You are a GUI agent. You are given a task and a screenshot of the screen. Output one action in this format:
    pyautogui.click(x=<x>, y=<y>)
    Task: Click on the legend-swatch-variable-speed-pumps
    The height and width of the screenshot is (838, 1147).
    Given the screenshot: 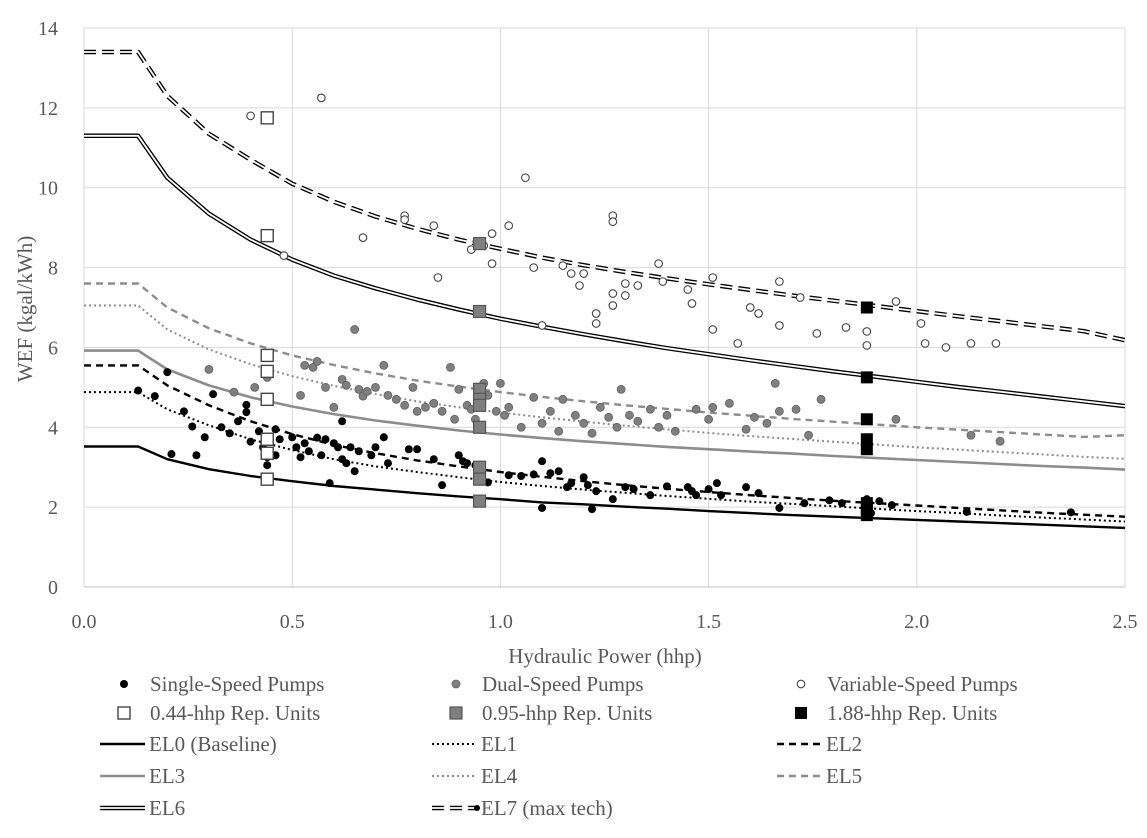 What is the action you would take?
    pyautogui.click(x=801, y=684)
    